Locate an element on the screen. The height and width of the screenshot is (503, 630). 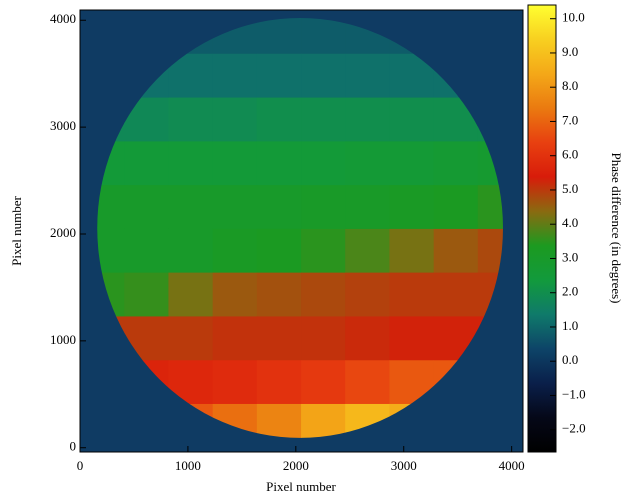
colorbar-tick-label: 9.0 is located at coordinates (570, 51).